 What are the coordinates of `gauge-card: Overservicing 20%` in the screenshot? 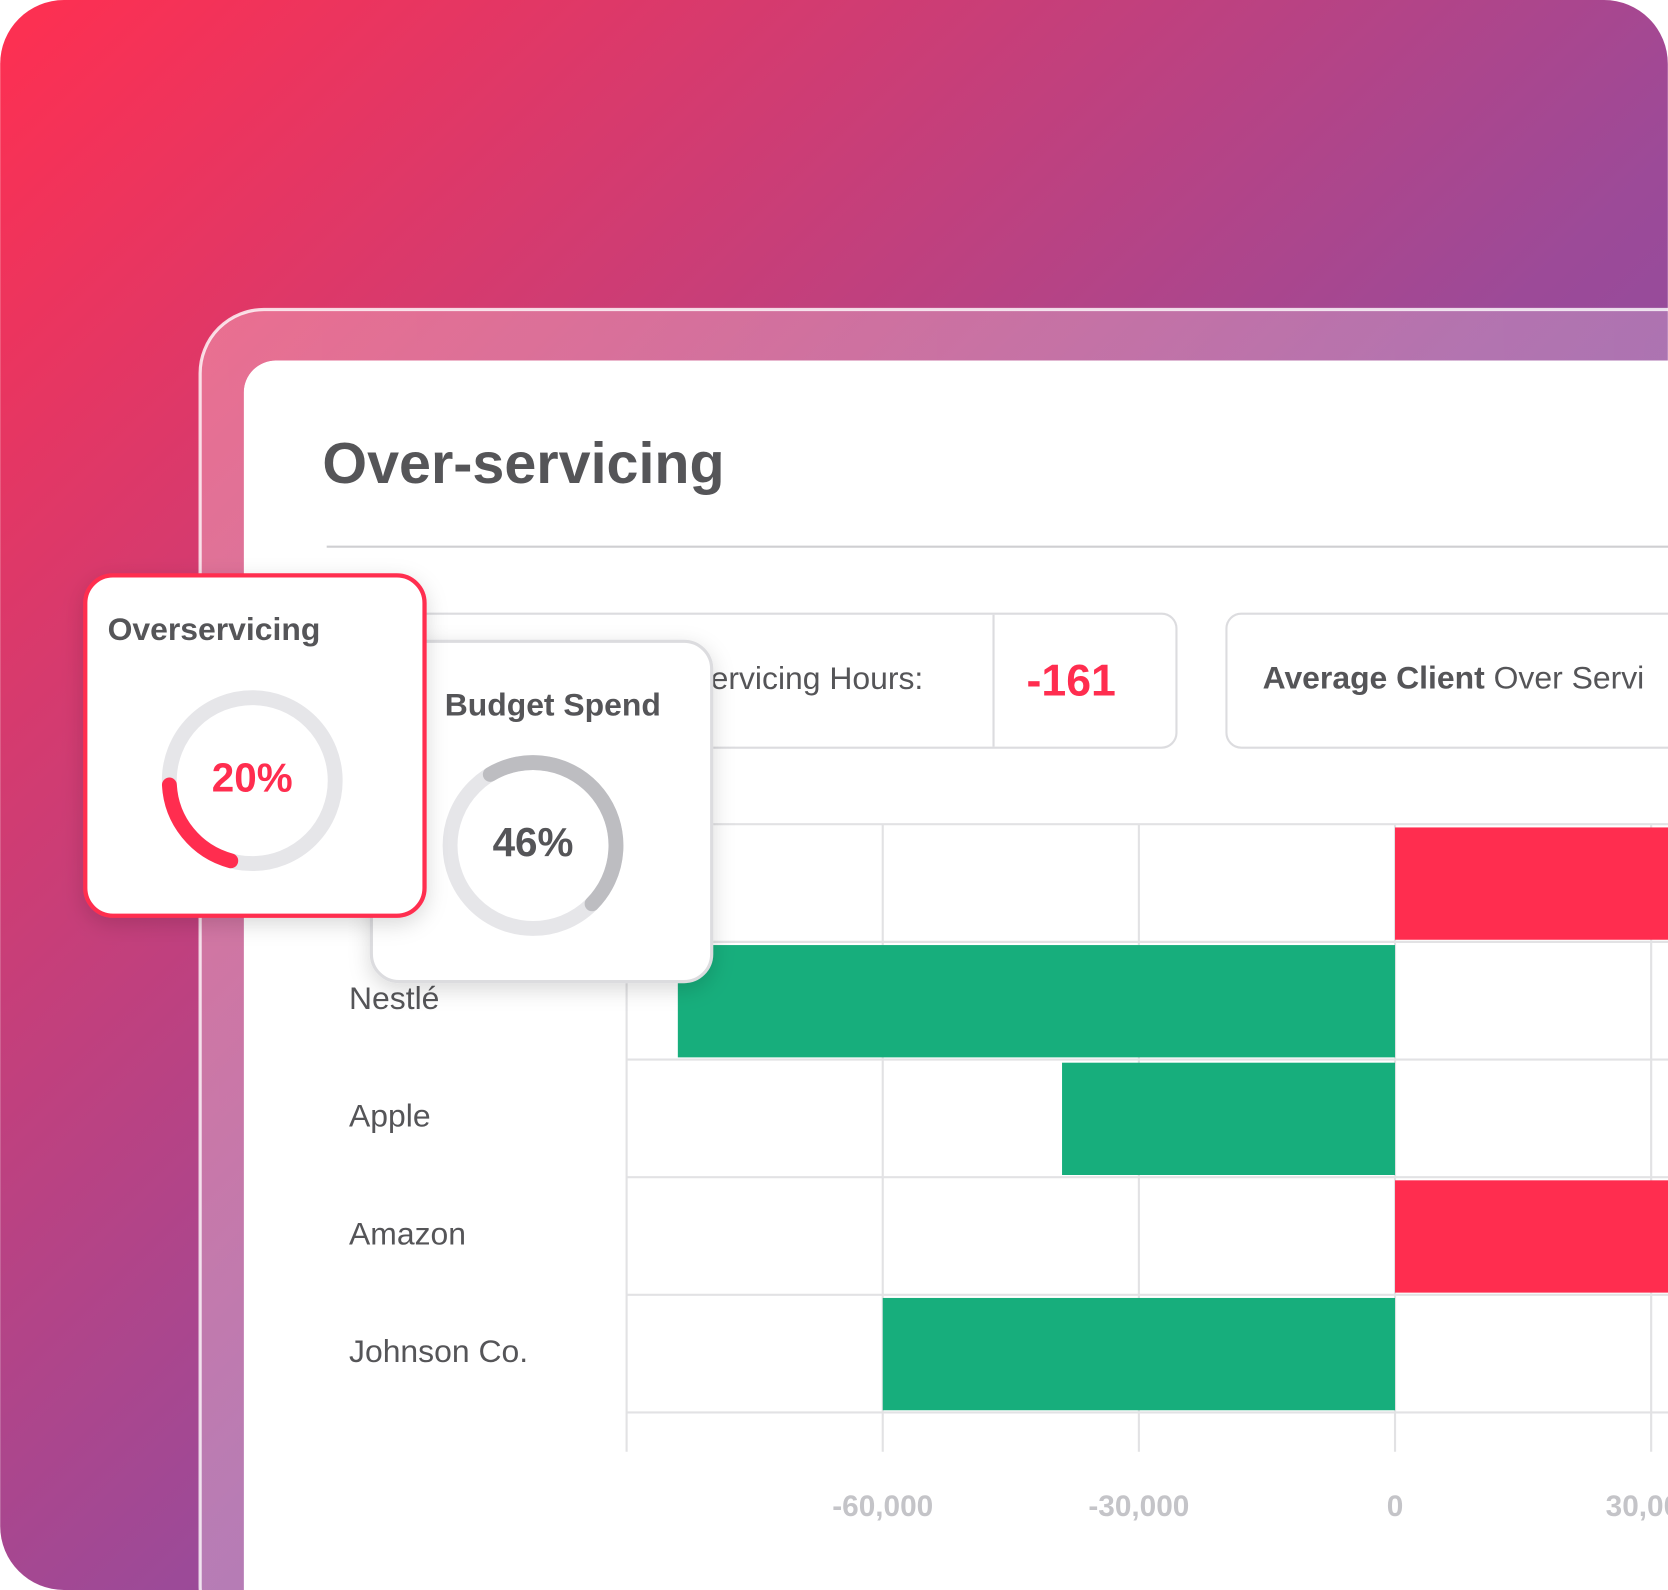 It's located at (255, 745).